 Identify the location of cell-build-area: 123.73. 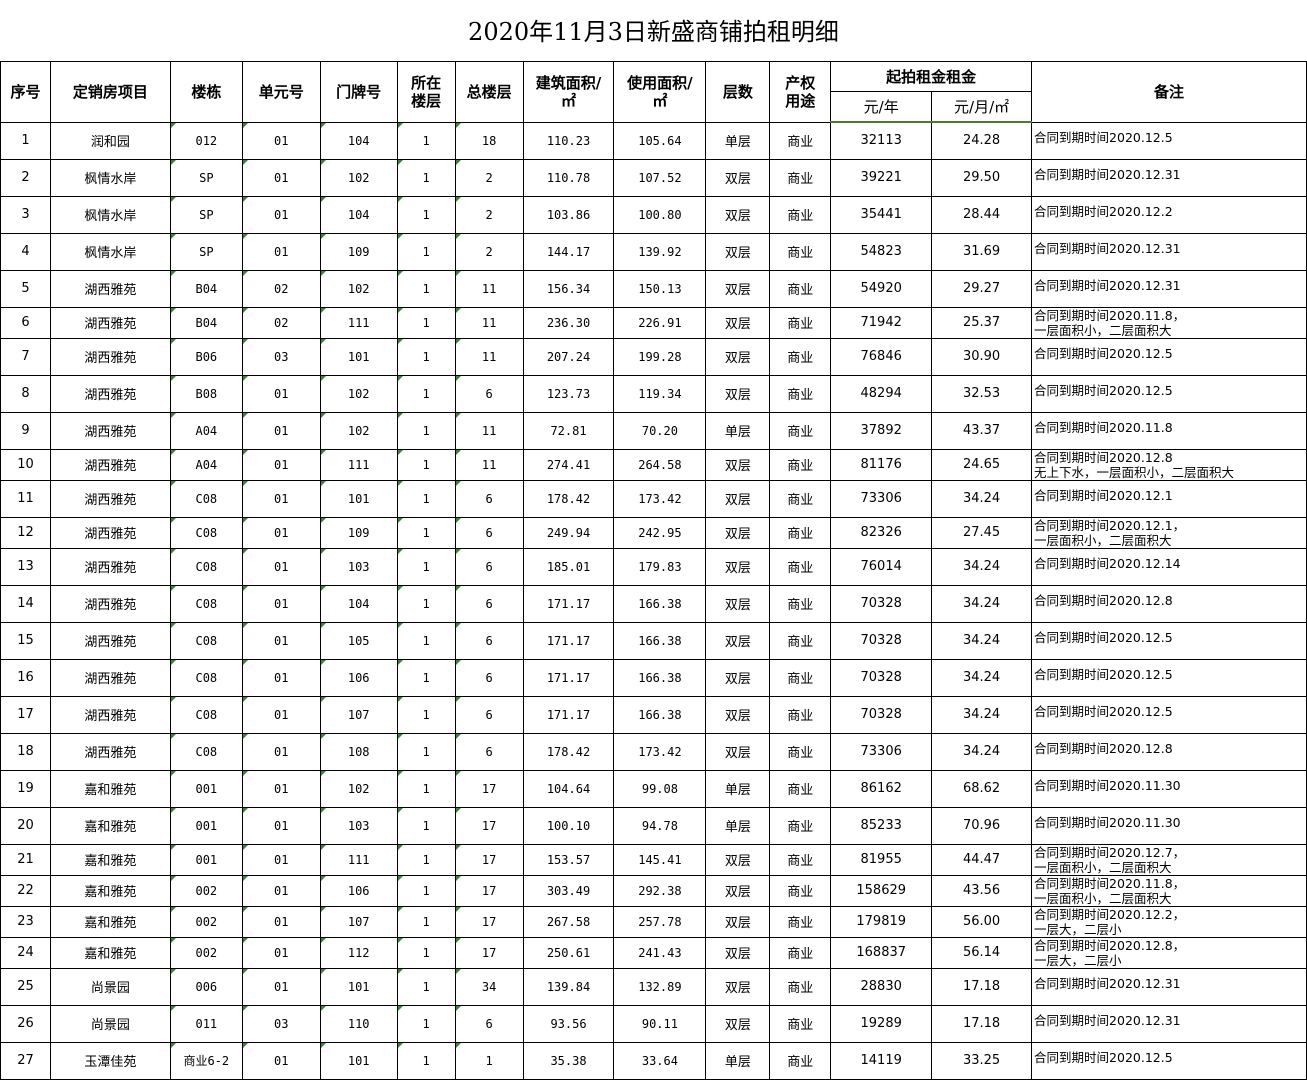
(568, 393).